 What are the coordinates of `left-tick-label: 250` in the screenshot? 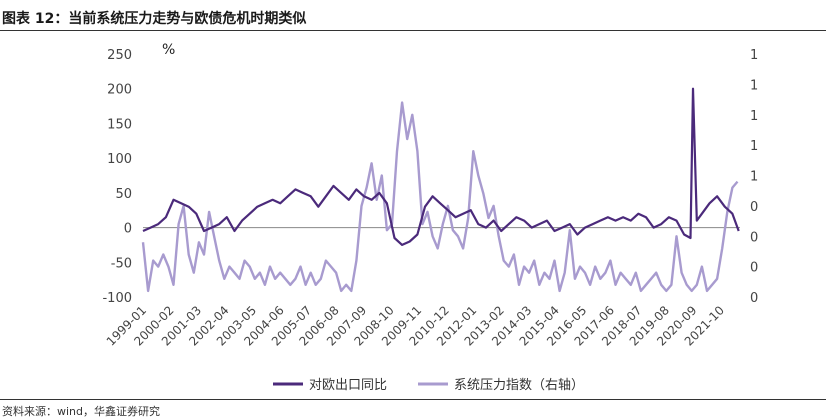 It's located at (119, 55).